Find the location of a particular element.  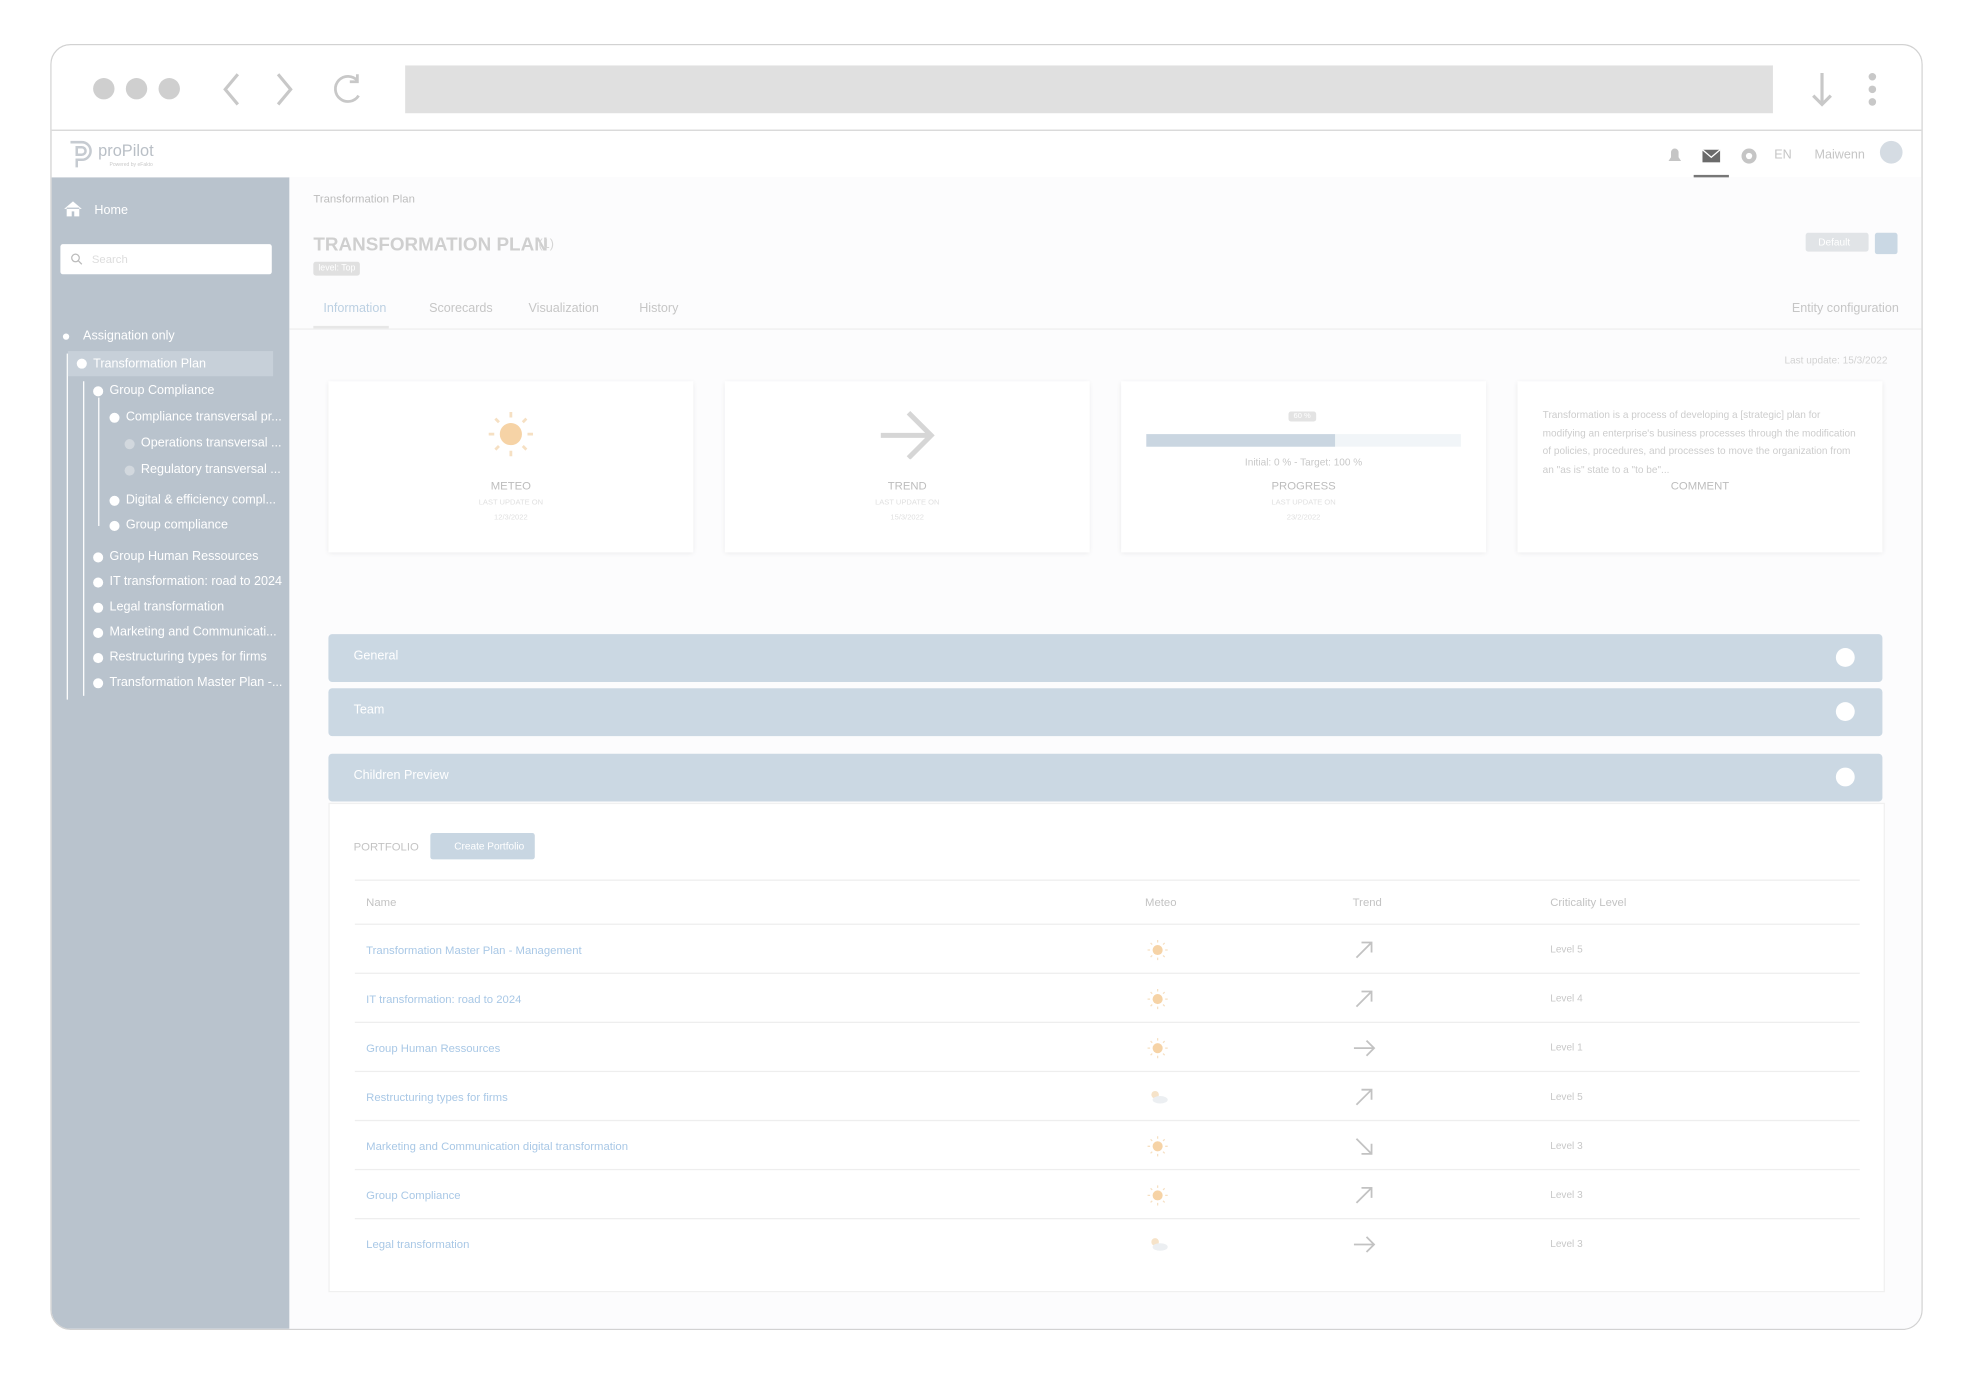

tree-node: IT transformation: road to 2024 is located at coordinates (196, 582).